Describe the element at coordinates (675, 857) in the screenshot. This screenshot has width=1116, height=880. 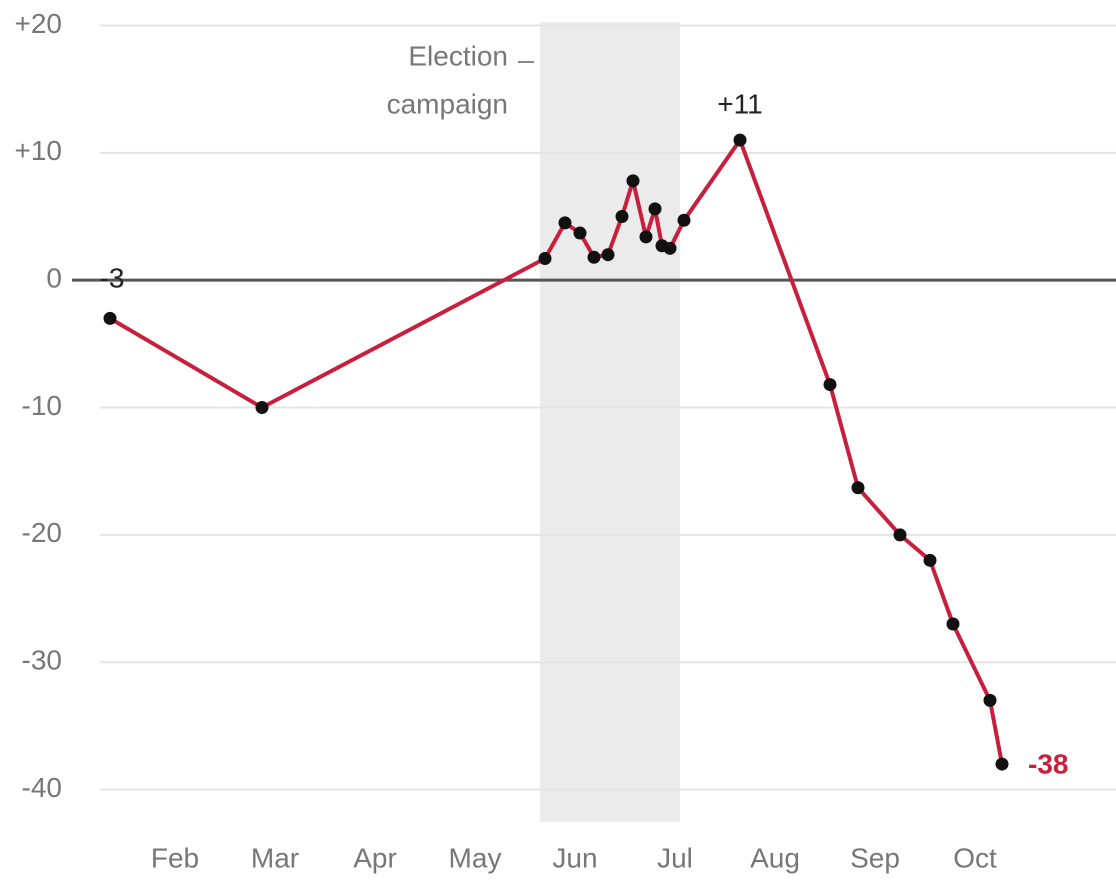
I see `x-tick-label: Jul` at that location.